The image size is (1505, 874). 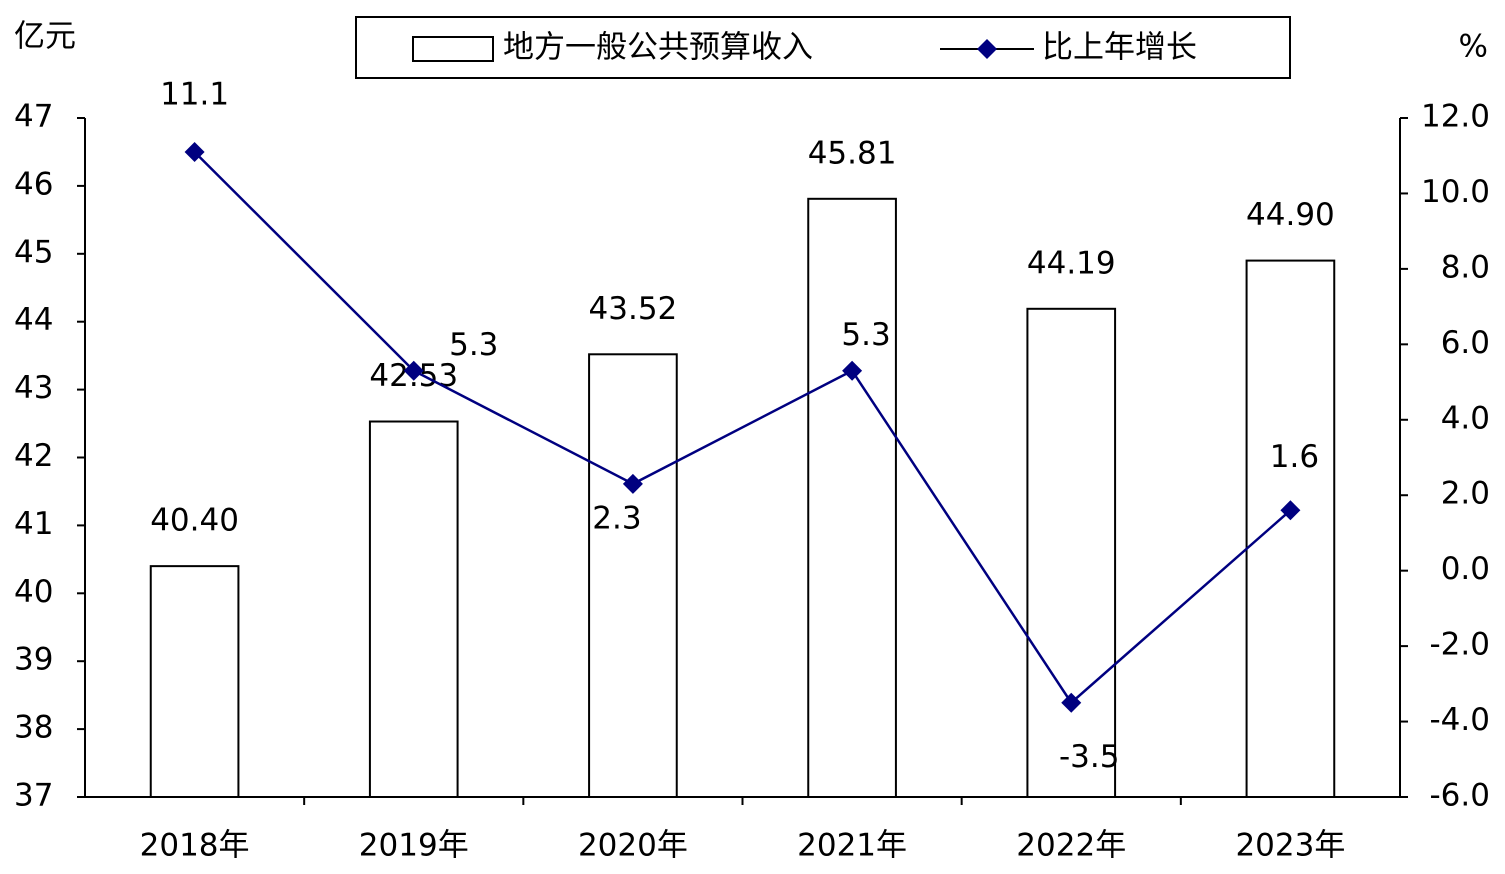 What do you see at coordinates (33, 388) in the screenshot?
I see `y-tick-label: 43` at bounding box center [33, 388].